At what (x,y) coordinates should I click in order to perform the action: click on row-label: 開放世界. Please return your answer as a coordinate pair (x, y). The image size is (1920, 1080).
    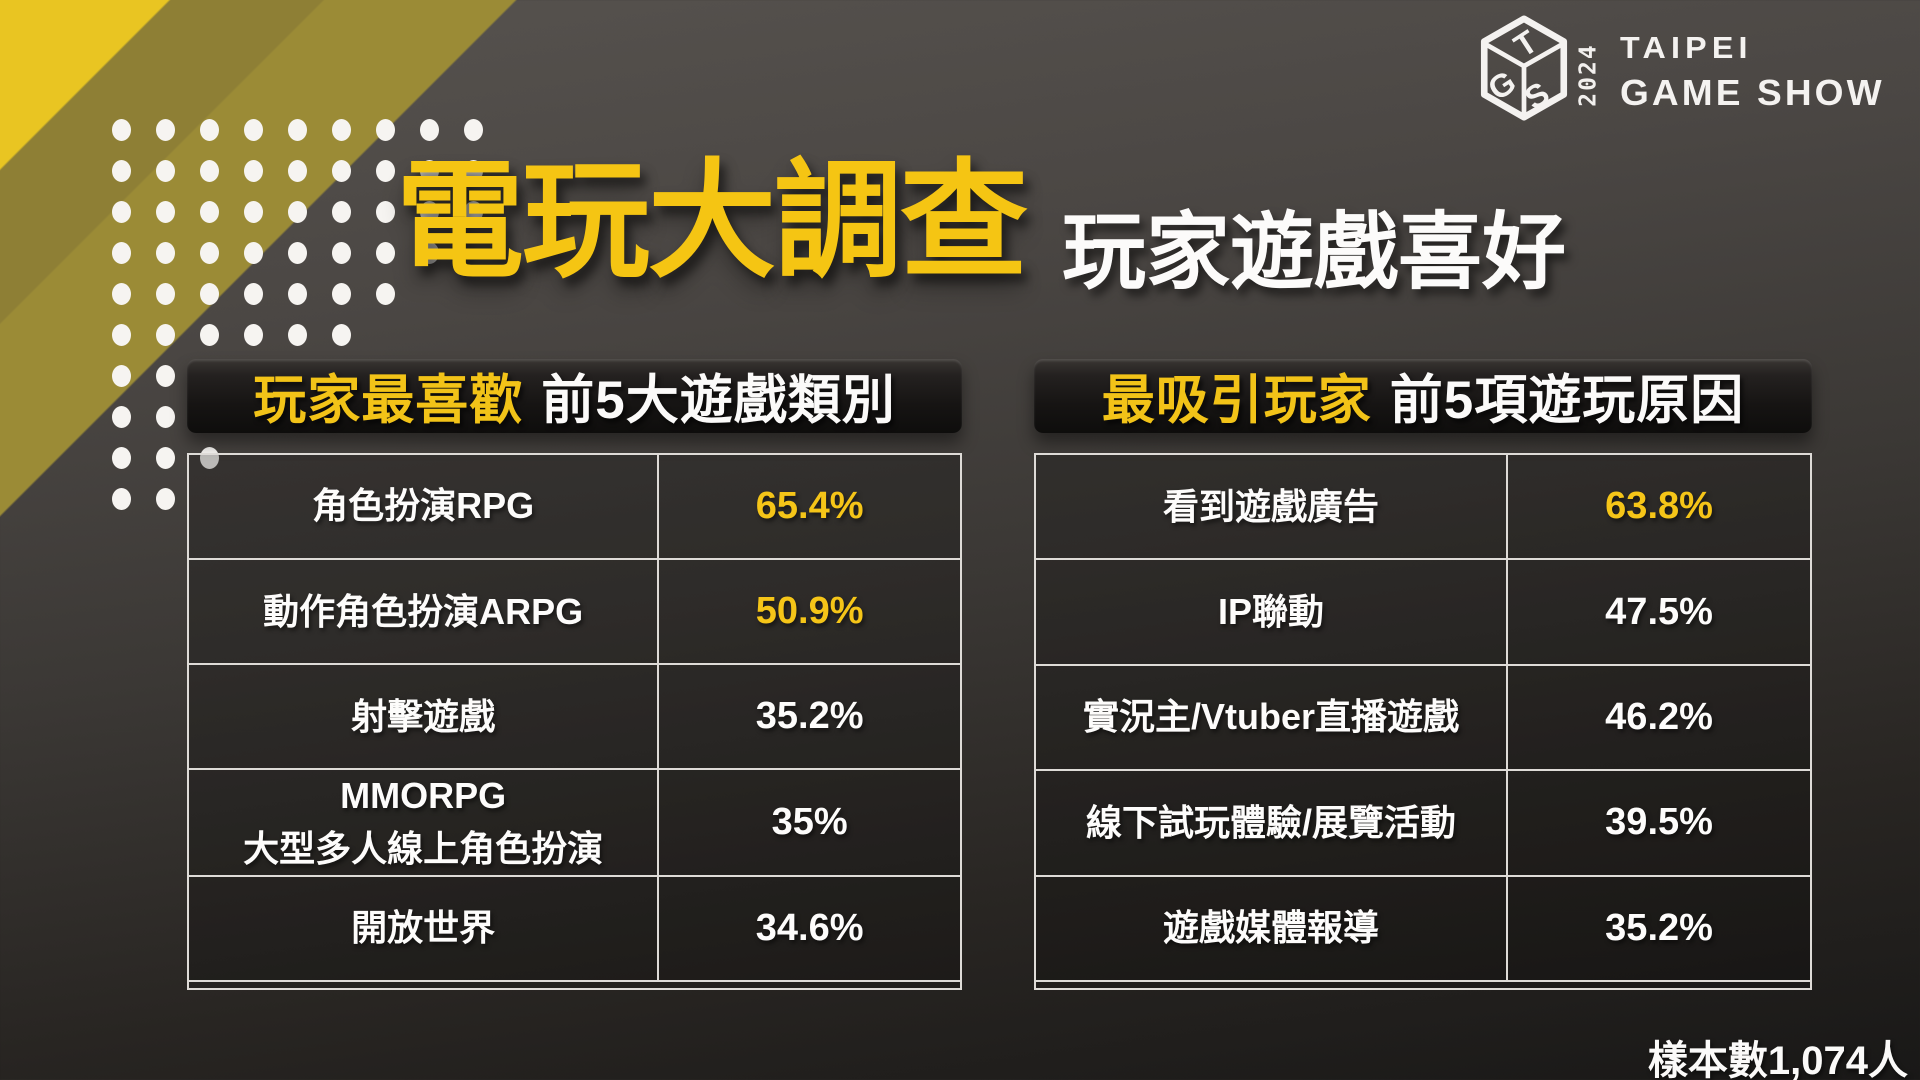
    Looking at the image, I should click on (424, 928).